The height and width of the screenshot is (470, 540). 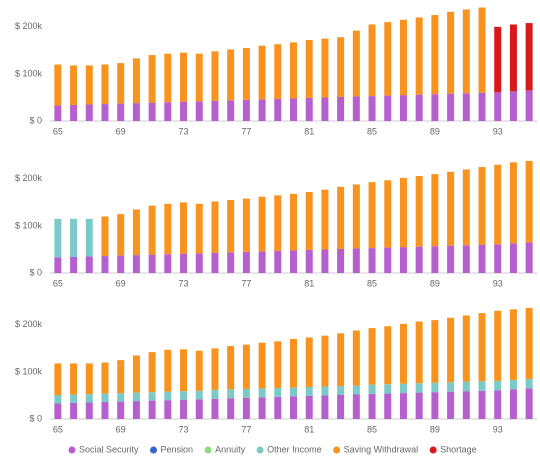 What do you see at coordinates (458, 449) in the screenshot?
I see `legend-label: Shortage` at bounding box center [458, 449].